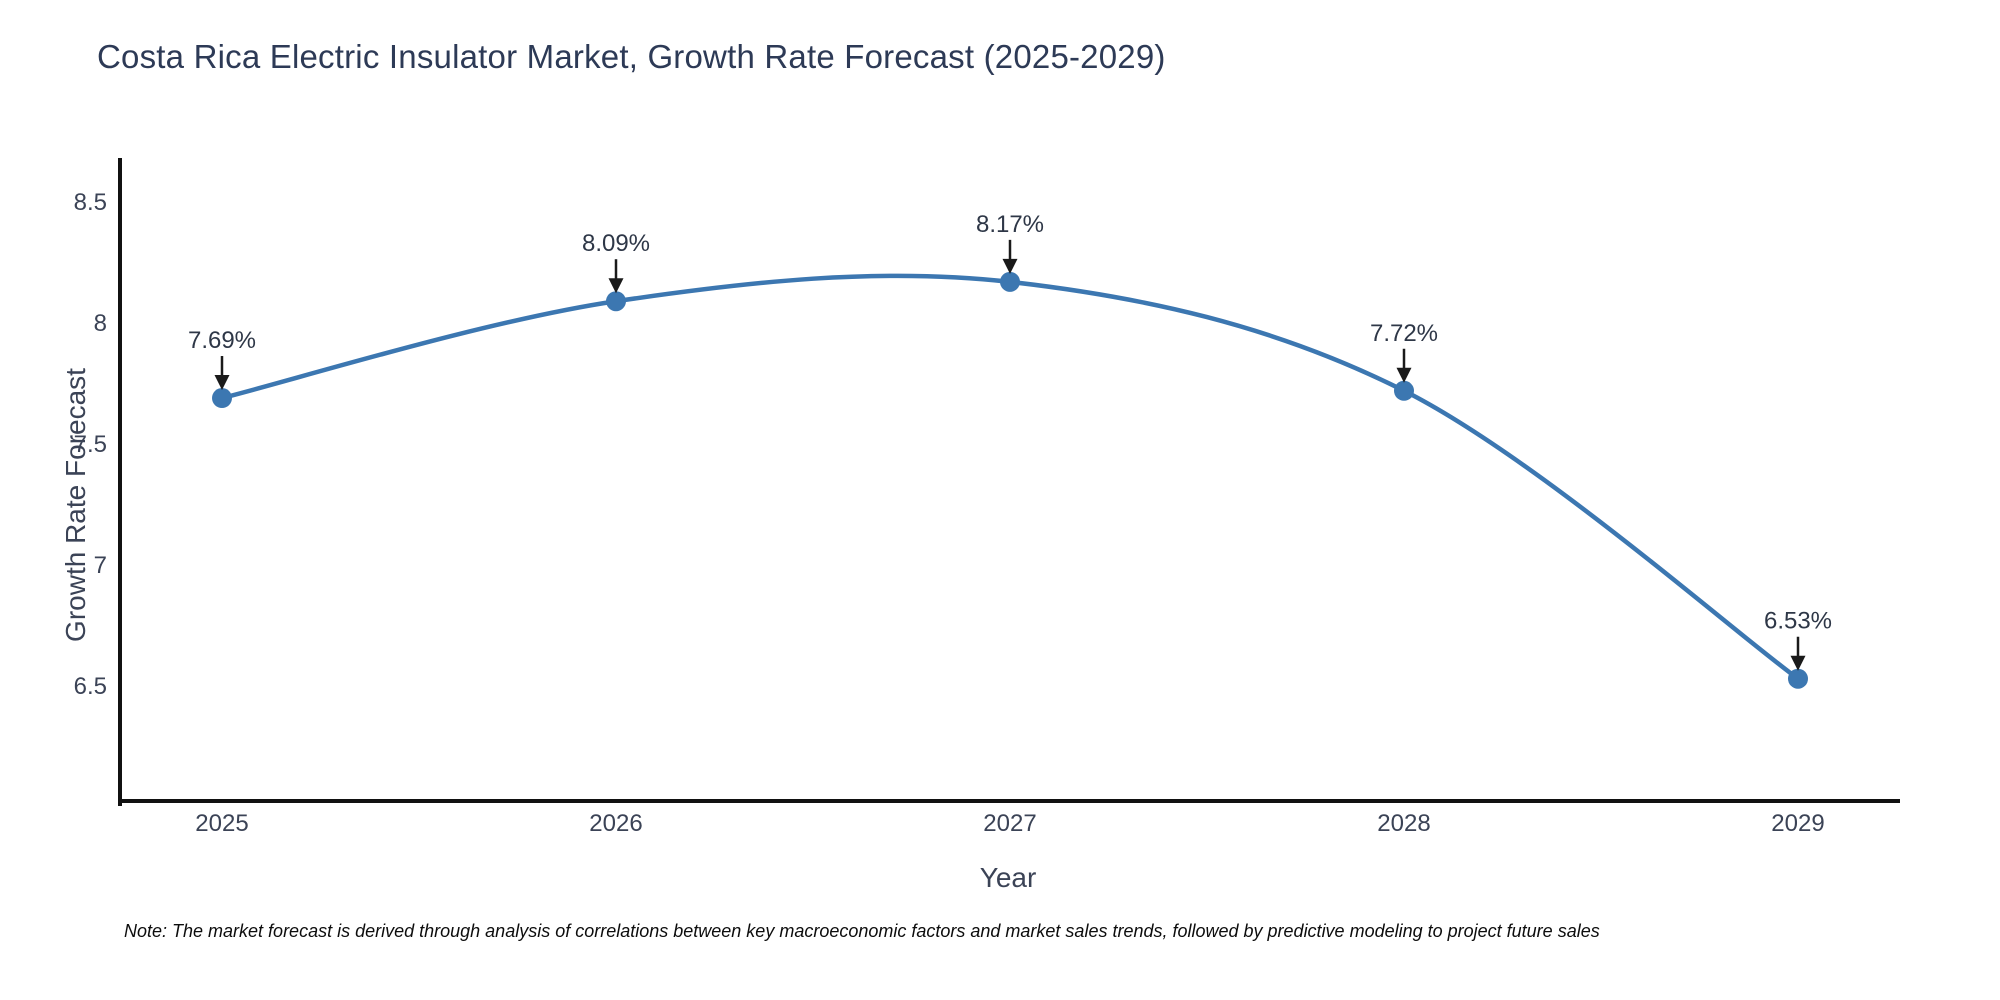  Describe the element at coordinates (1403, 823) in the screenshot. I see `x-tick-label: 2028` at that location.